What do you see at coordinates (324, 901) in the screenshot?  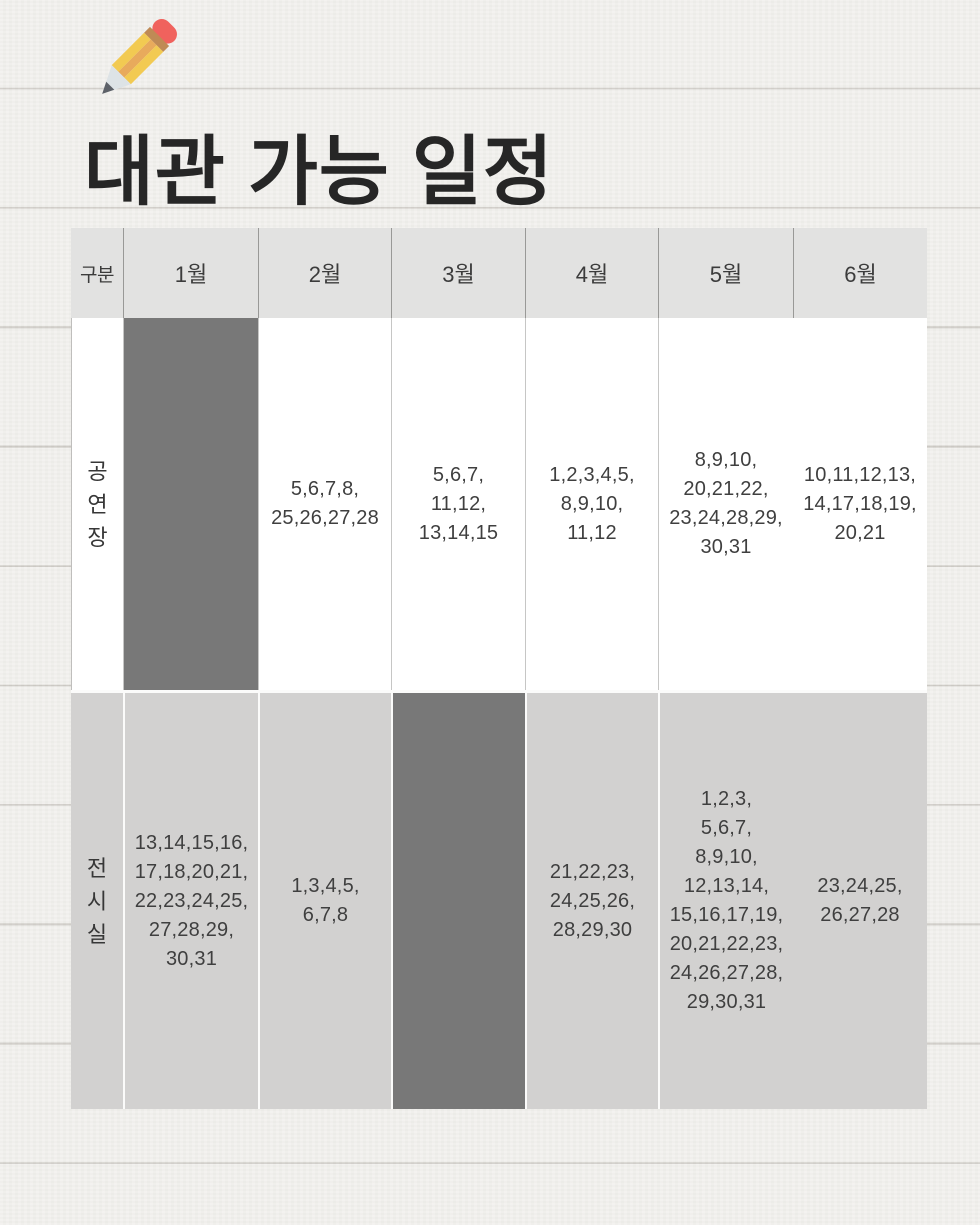 I see `cell-exhibit-feb: 1,3,4,5, 6,7,8` at bounding box center [324, 901].